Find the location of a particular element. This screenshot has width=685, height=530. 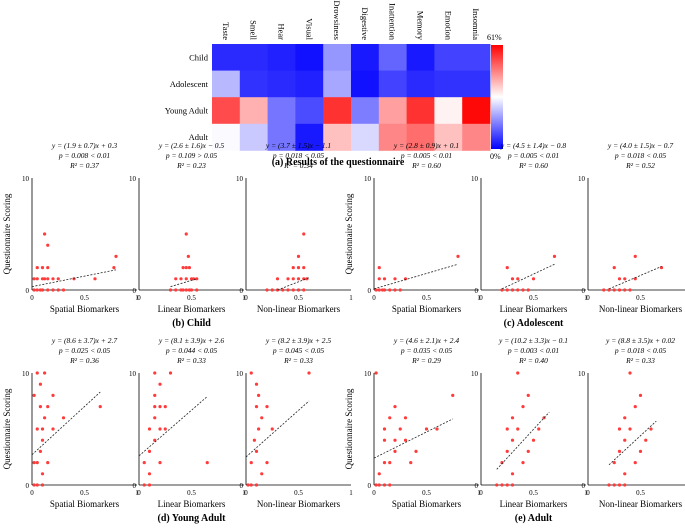

regression-equation: y = (2.6 ± 1.6)x − 0.5 is located at coordinates (191, 145).